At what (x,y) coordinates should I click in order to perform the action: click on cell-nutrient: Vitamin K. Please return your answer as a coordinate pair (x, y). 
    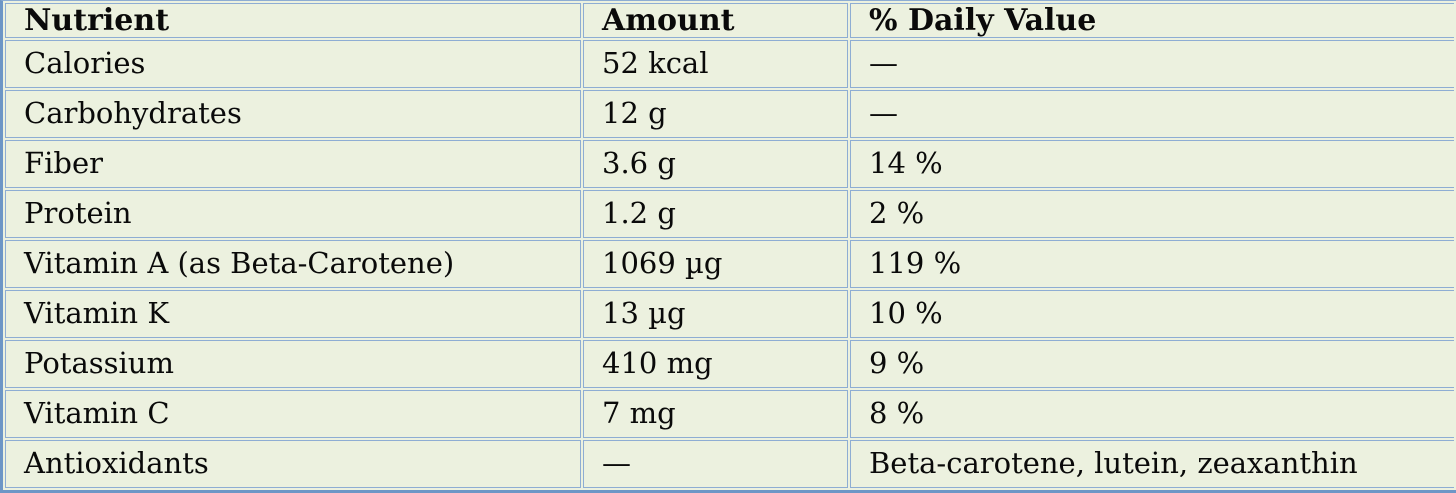
    Looking at the image, I should click on (293, 314).